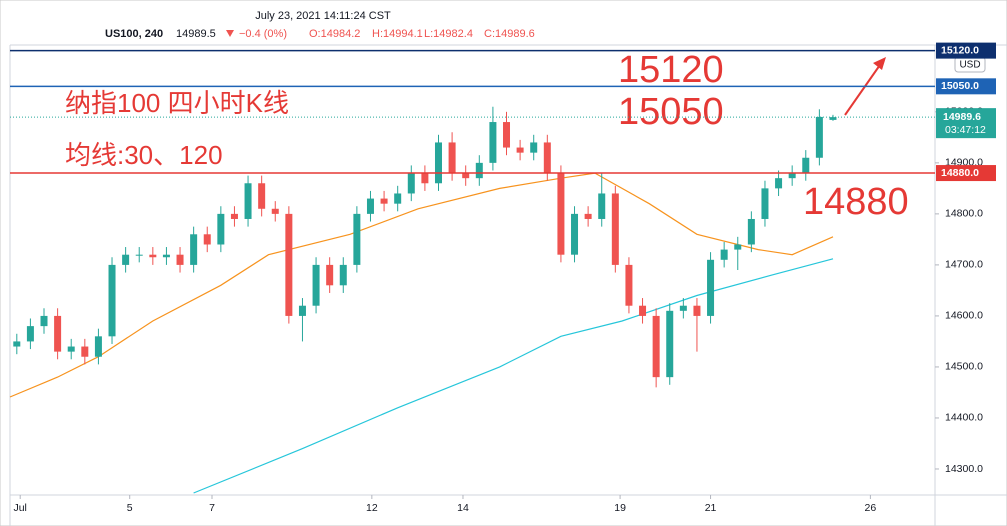 This screenshot has width=1007, height=526. What do you see at coordinates (671, 112) in the screenshot?
I see `annotation: 15050` at bounding box center [671, 112].